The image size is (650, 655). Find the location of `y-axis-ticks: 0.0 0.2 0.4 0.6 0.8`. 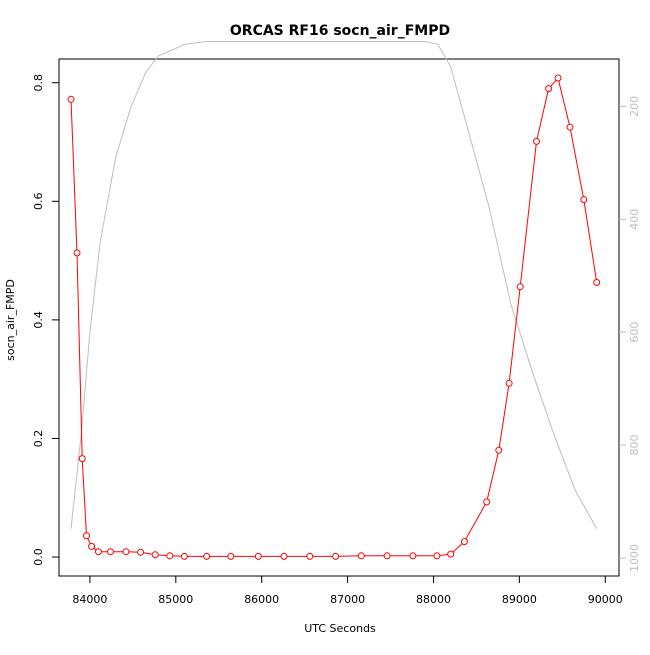

y-axis-ticks: 0.0 0.2 0.4 0.6 0.8 is located at coordinates (45, 320).